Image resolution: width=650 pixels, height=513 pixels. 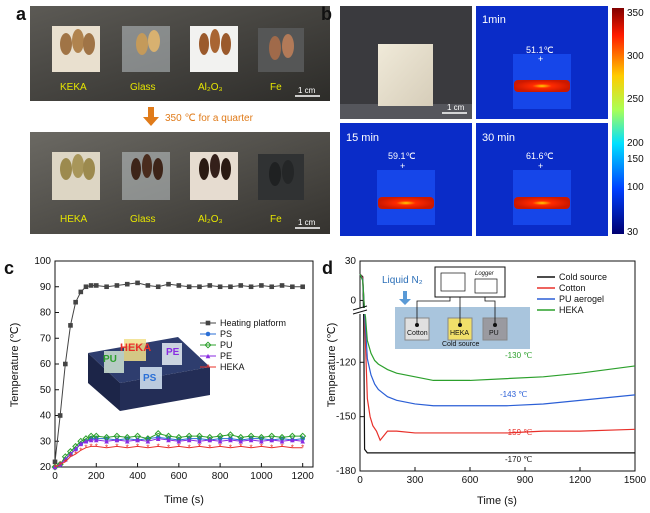 I want to click on colorbar-tick: 350, so click(x=635, y=13).